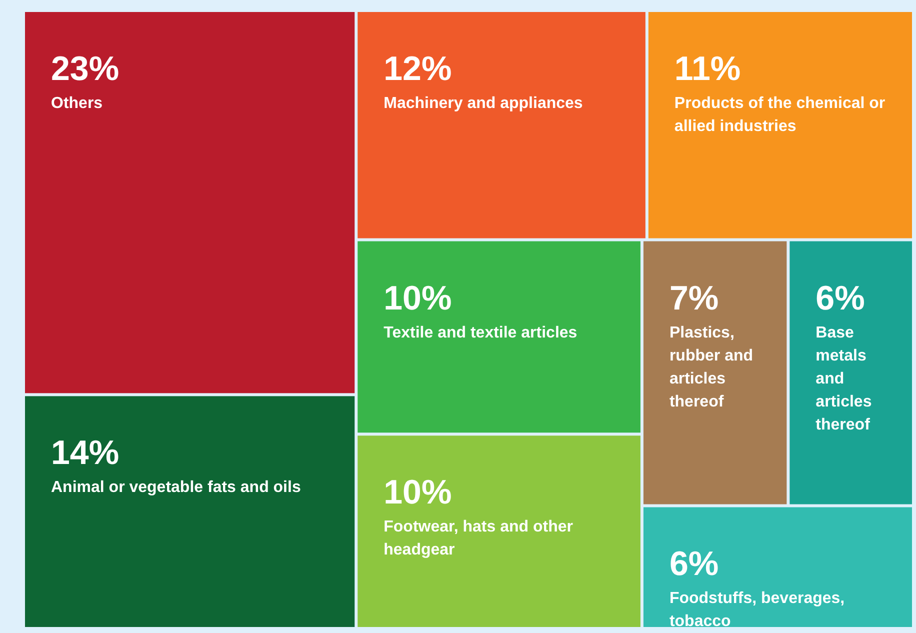 This screenshot has width=916, height=633. Describe the element at coordinates (478, 538) in the screenshot. I see `category-label: Footwear, hats and other headgear` at that location.